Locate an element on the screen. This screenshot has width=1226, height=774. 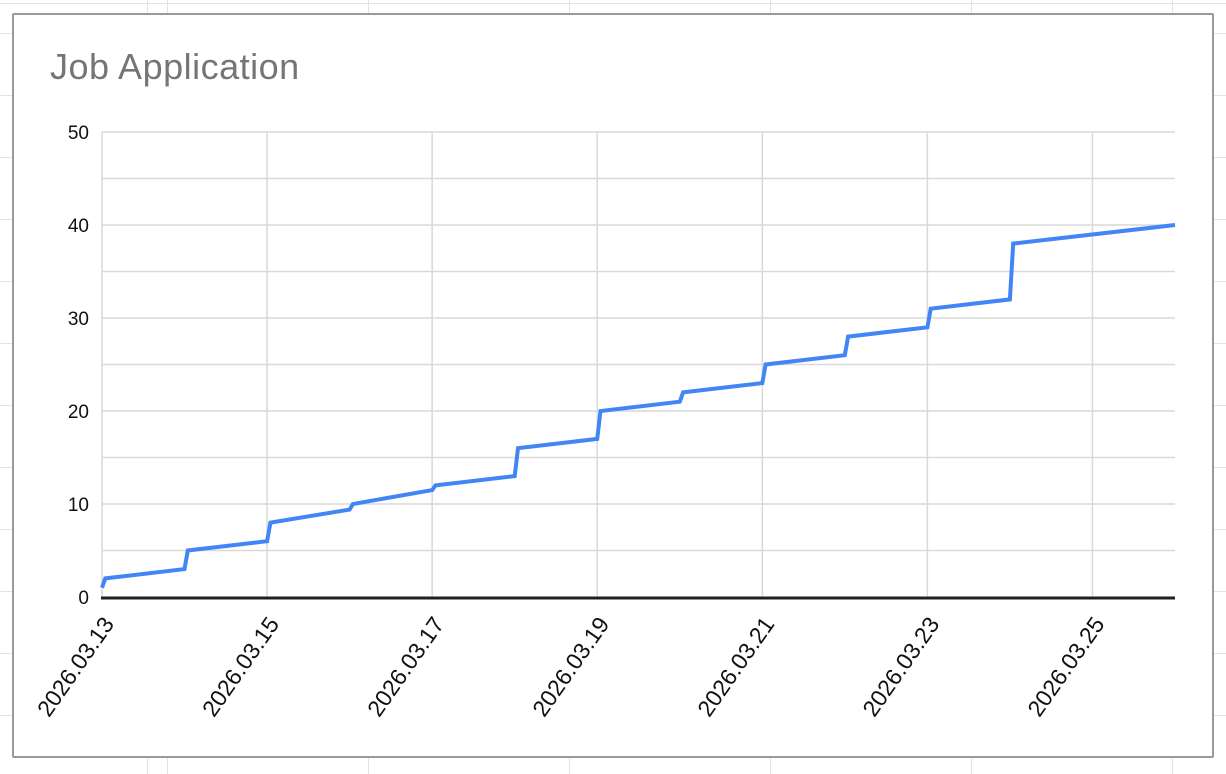
x-tick-label: 2026.03.17 is located at coordinates (405, 666).